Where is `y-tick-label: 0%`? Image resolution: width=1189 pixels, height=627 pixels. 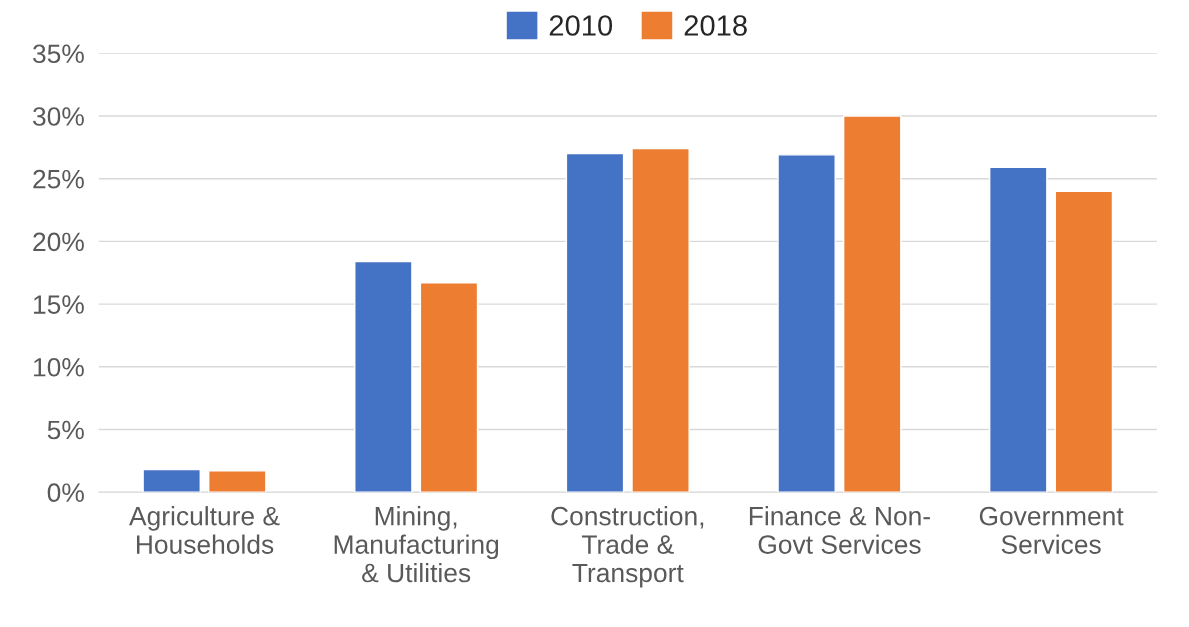 y-tick-label: 0% is located at coordinates (65, 493).